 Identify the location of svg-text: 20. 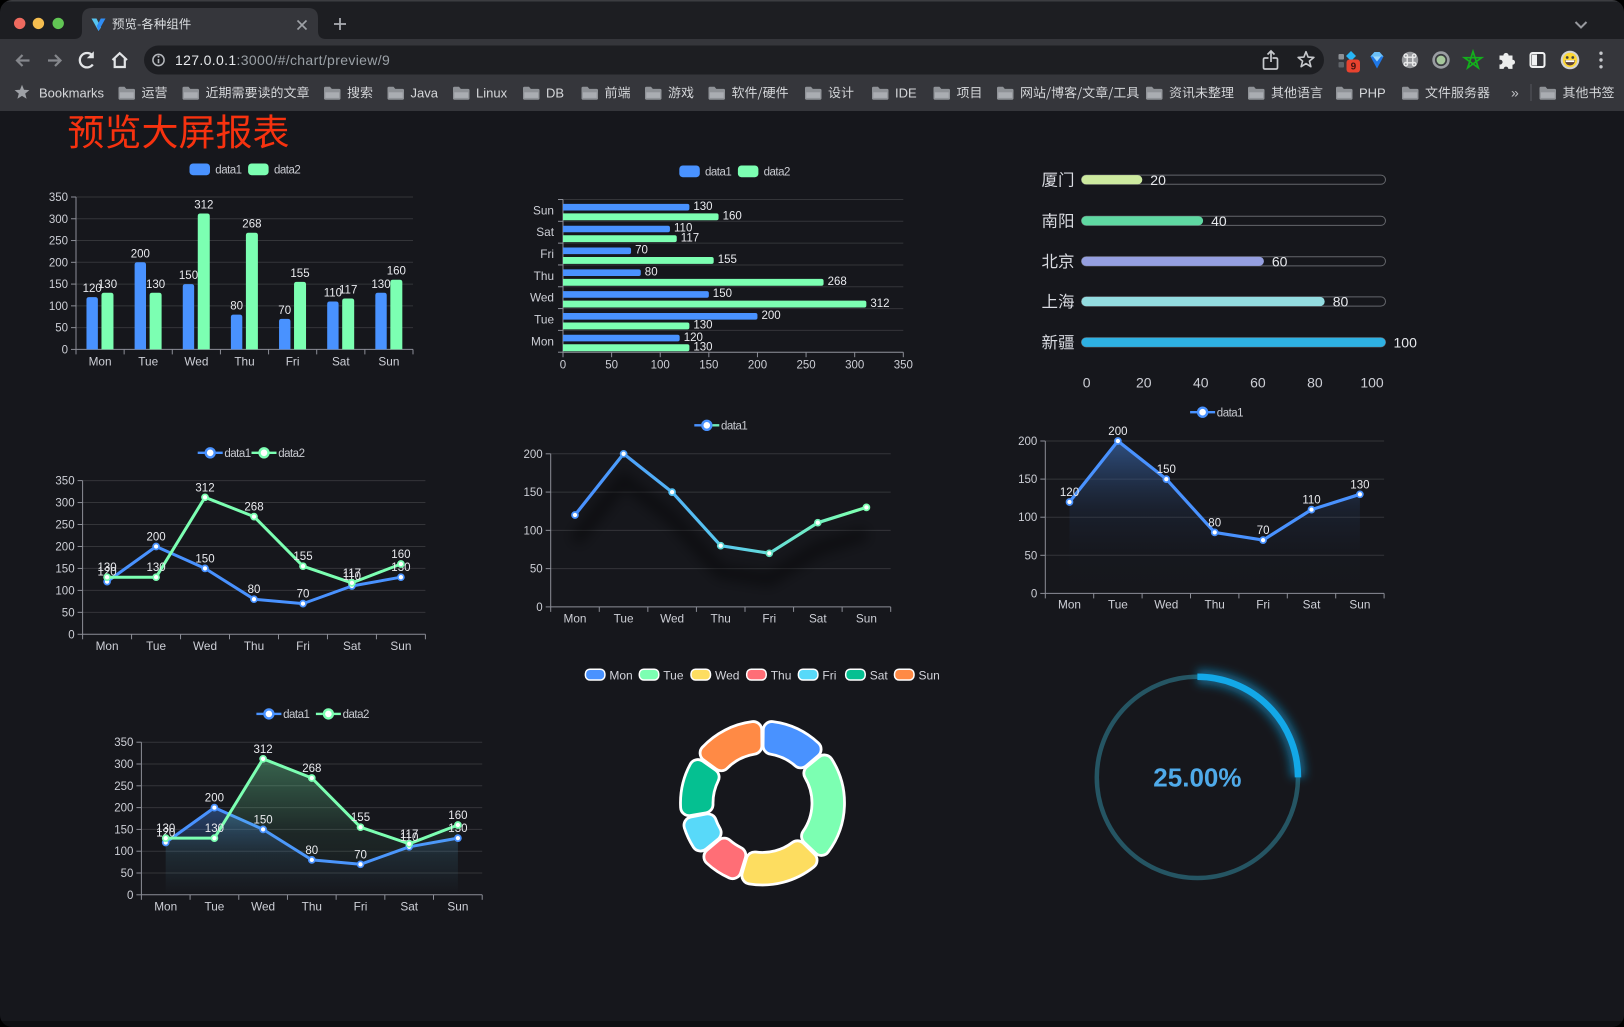
(1144, 383).